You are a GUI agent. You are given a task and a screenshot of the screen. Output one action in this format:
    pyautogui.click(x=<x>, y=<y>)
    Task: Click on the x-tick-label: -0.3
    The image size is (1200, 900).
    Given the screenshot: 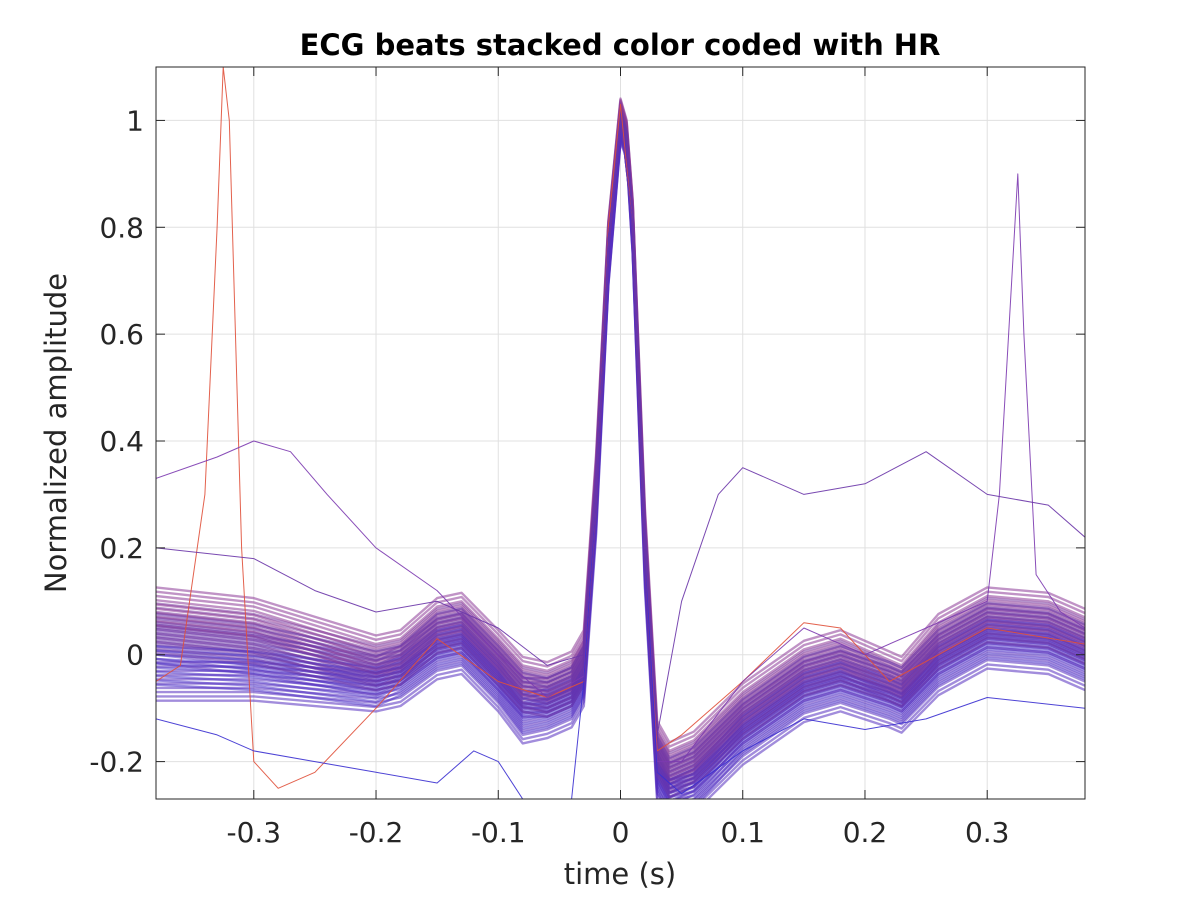 What is the action you would take?
    pyautogui.click(x=253, y=832)
    